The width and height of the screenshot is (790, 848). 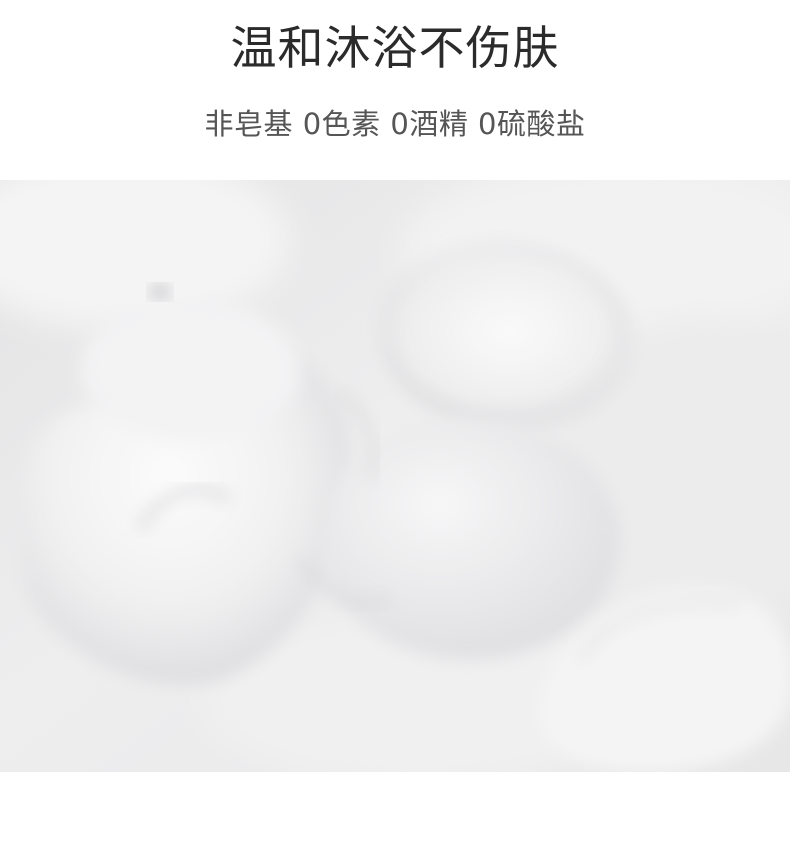 What do you see at coordinates (395, 124) in the screenshot?
I see `feature-subtitle: 非皂基 0色素 0酒精 0硫酸盐` at bounding box center [395, 124].